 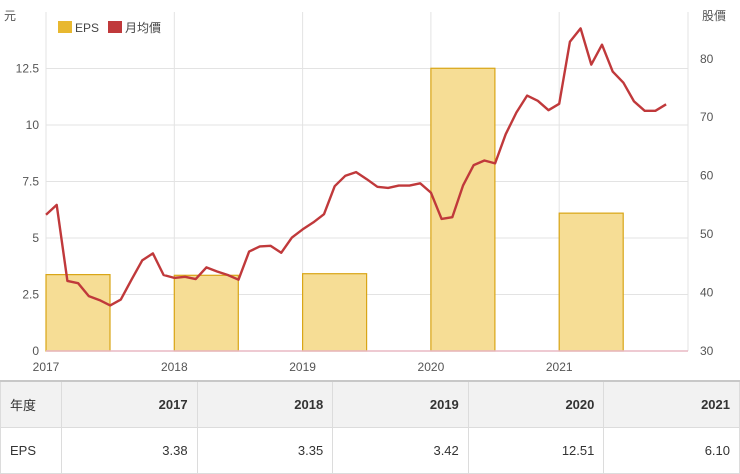 I want to click on eps-cell: 3.35, so click(x=265, y=450).